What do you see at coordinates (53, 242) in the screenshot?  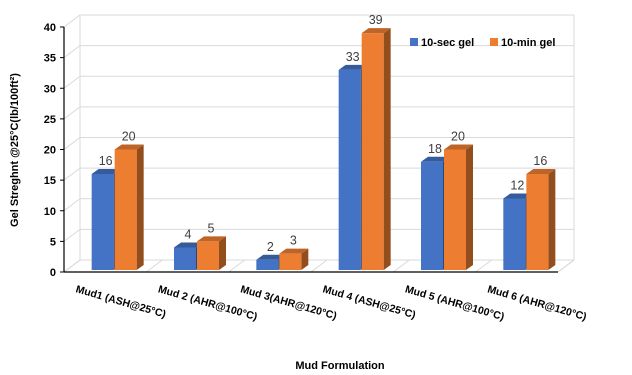 I see `y-tick-label: 5` at bounding box center [53, 242].